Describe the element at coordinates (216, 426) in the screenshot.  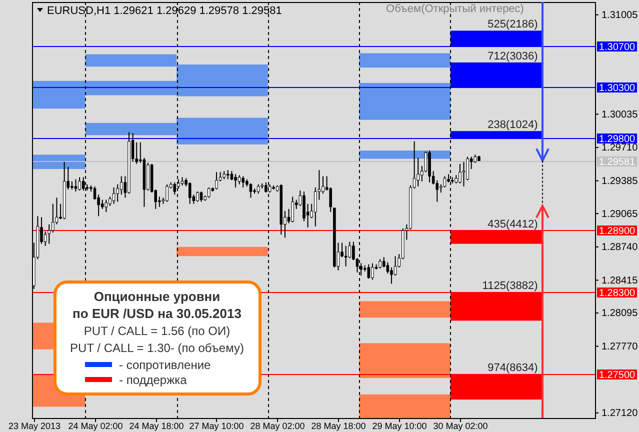
I see `x-tick-label: 27 May 10:00` at that location.